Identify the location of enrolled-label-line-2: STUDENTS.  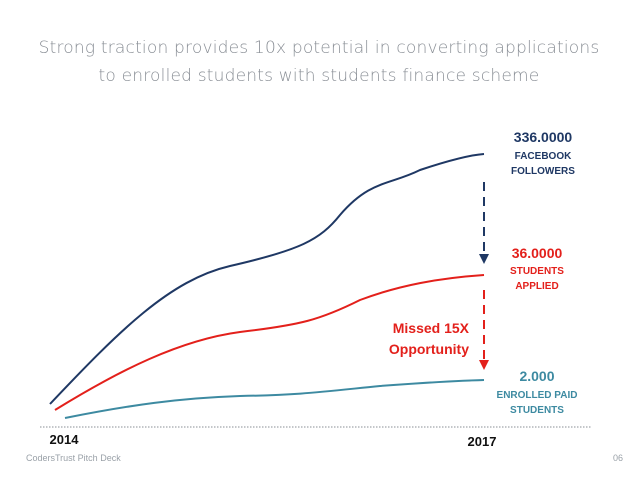
(537, 410).